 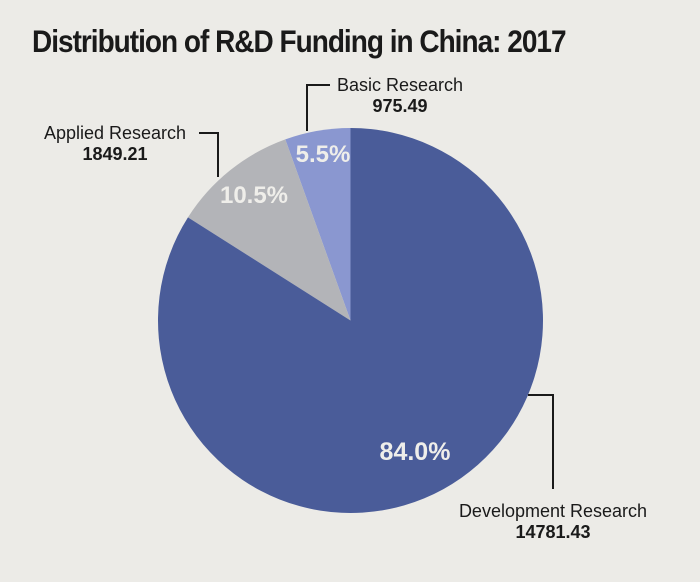 What do you see at coordinates (323, 154) in the screenshot?
I see `percent-label-basic-research: 5.5%` at bounding box center [323, 154].